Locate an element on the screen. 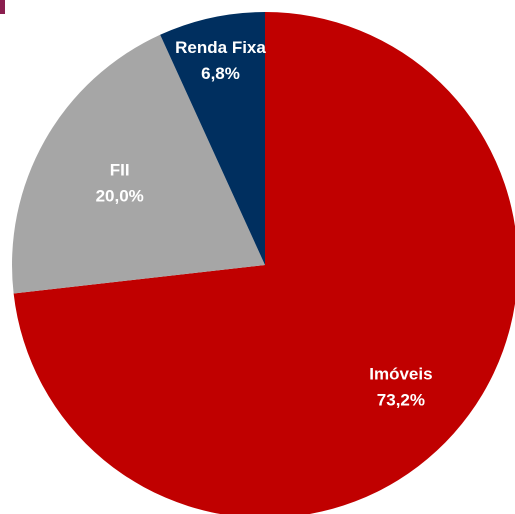  corner-accent-mark is located at coordinates (2, 7).